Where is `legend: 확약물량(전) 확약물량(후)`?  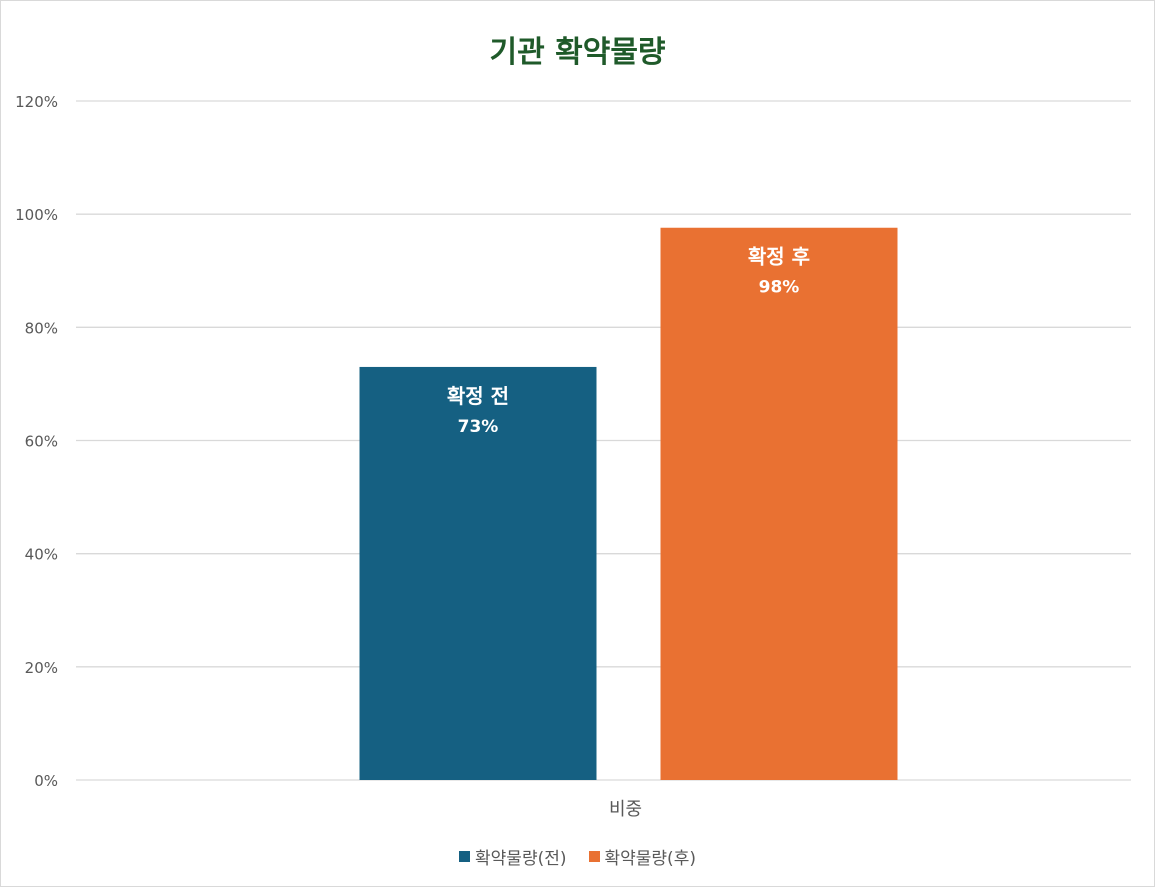
legend: 확약물량(전) 확약물량(후) is located at coordinates (577, 856).